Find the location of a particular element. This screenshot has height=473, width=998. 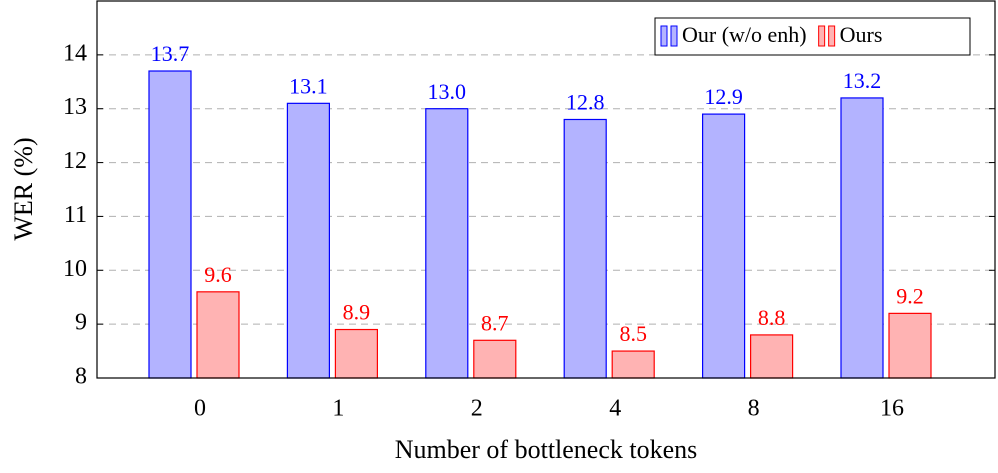

y-tick-label: 10 is located at coordinates (75, 269).